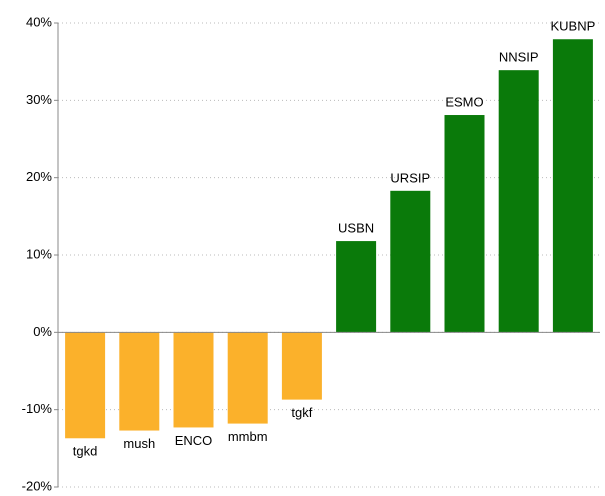  I want to click on bar-label: NNSIP, so click(519, 57).